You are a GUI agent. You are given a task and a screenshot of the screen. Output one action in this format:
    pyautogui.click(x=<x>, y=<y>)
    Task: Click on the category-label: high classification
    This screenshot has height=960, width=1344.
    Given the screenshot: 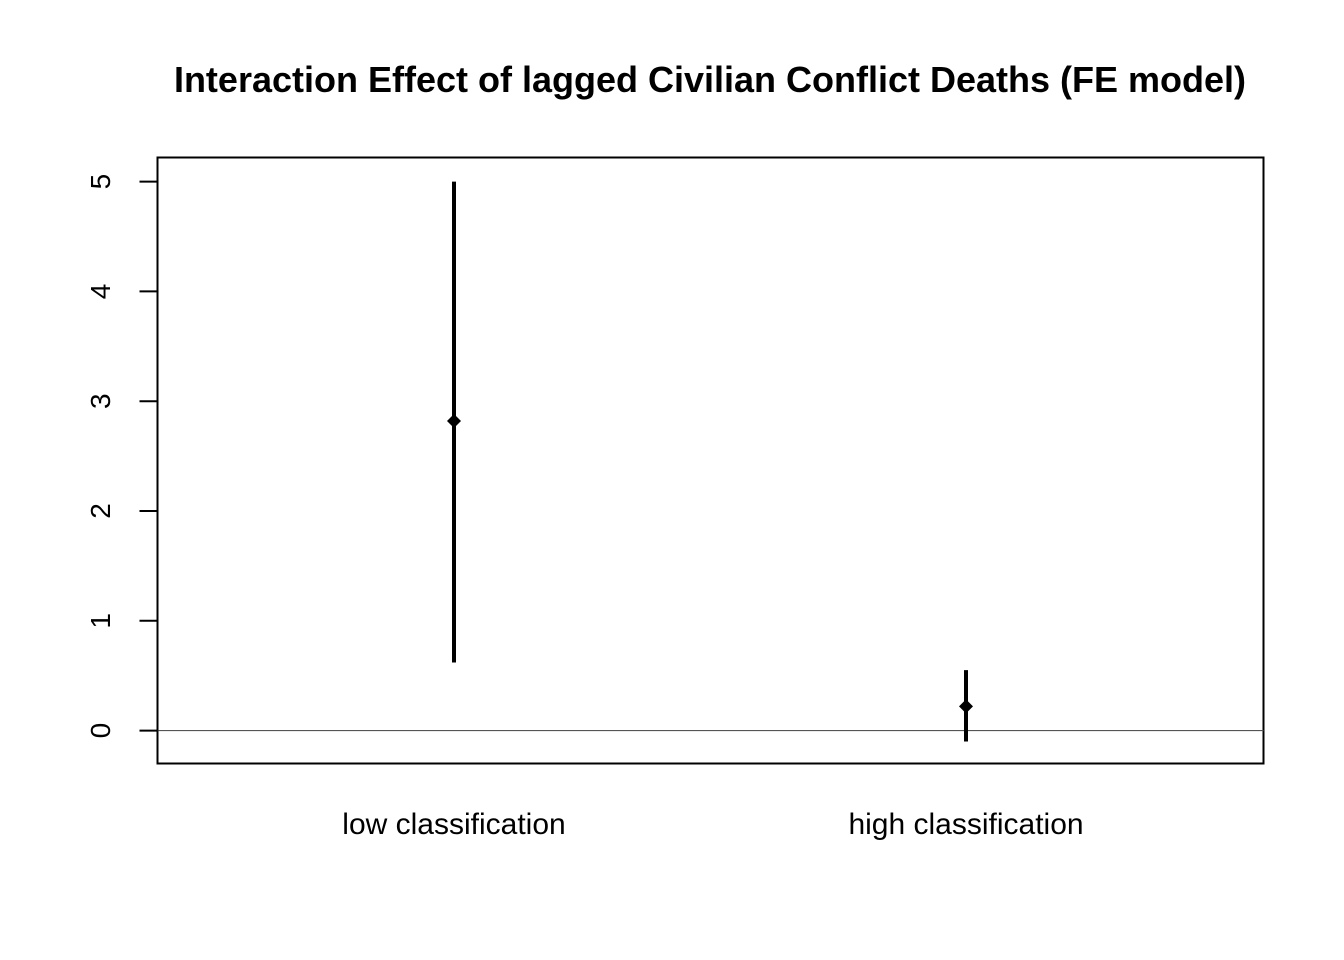 What is the action you would take?
    pyautogui.click(x=965, y=824)
    